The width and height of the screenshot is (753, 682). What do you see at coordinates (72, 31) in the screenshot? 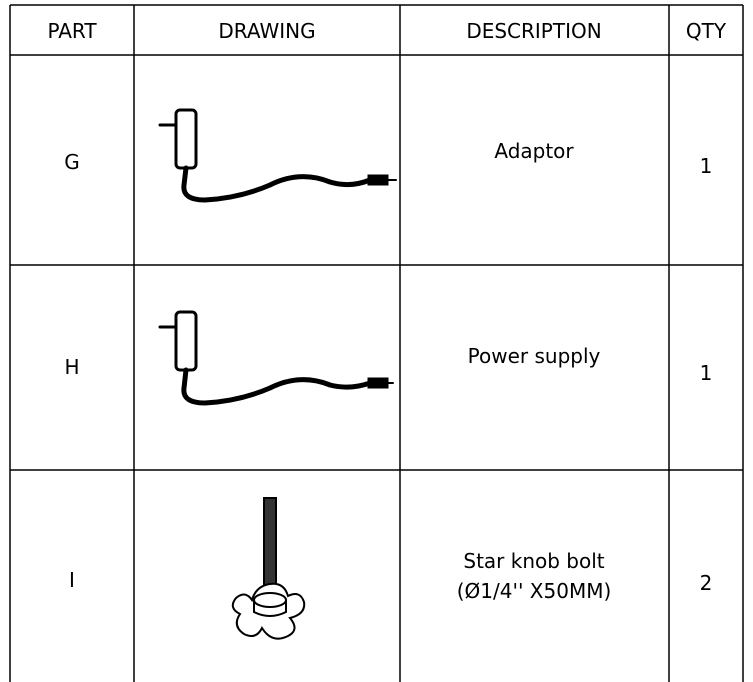
I see `header-cell: PART` at bounding box center [72, 31].